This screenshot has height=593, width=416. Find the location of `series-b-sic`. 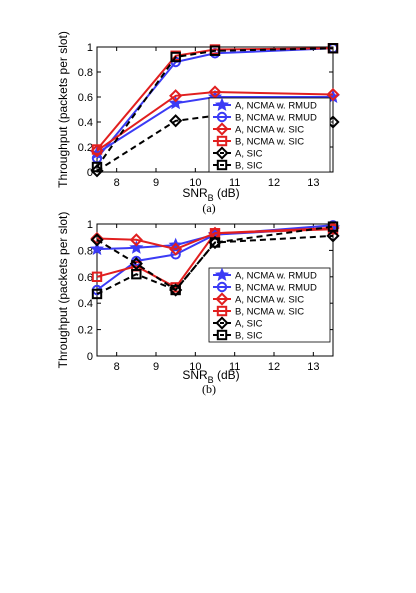

series-b-sic is located at coordinates (215, 260).